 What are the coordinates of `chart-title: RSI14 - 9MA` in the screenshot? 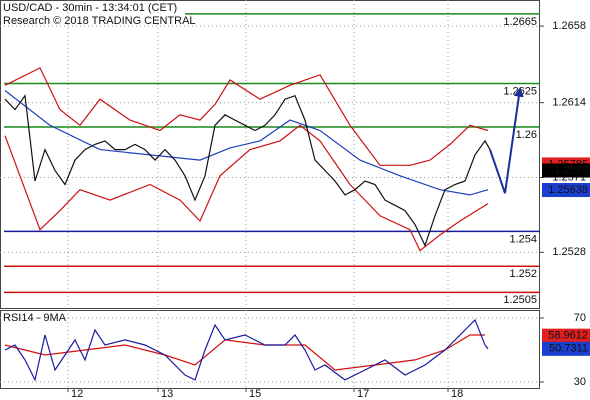 It's located at (35, 318).